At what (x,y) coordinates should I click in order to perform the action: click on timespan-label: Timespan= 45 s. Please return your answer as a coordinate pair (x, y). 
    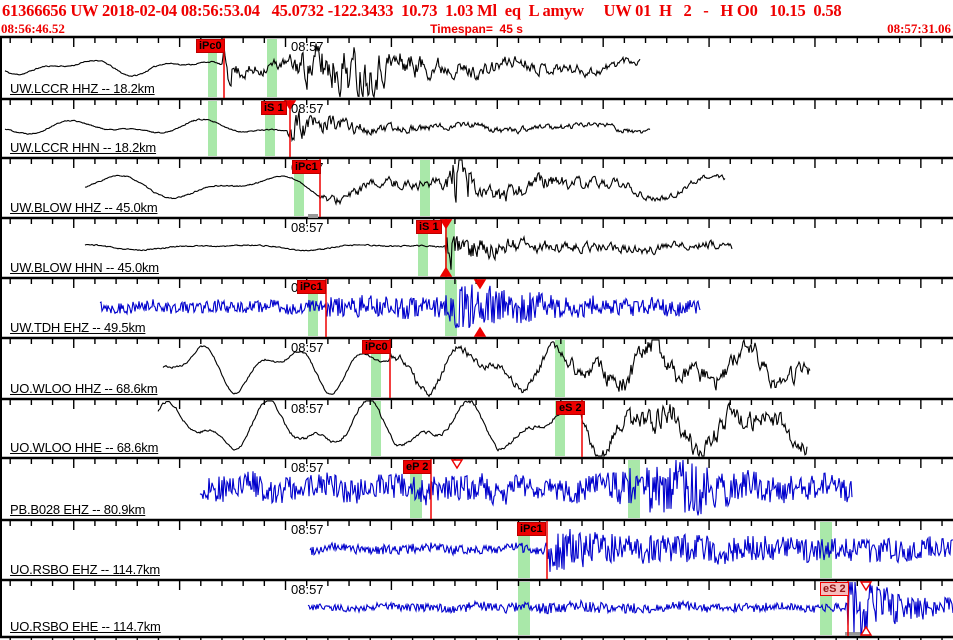
    Looking at the image, I should click on (476, 29).